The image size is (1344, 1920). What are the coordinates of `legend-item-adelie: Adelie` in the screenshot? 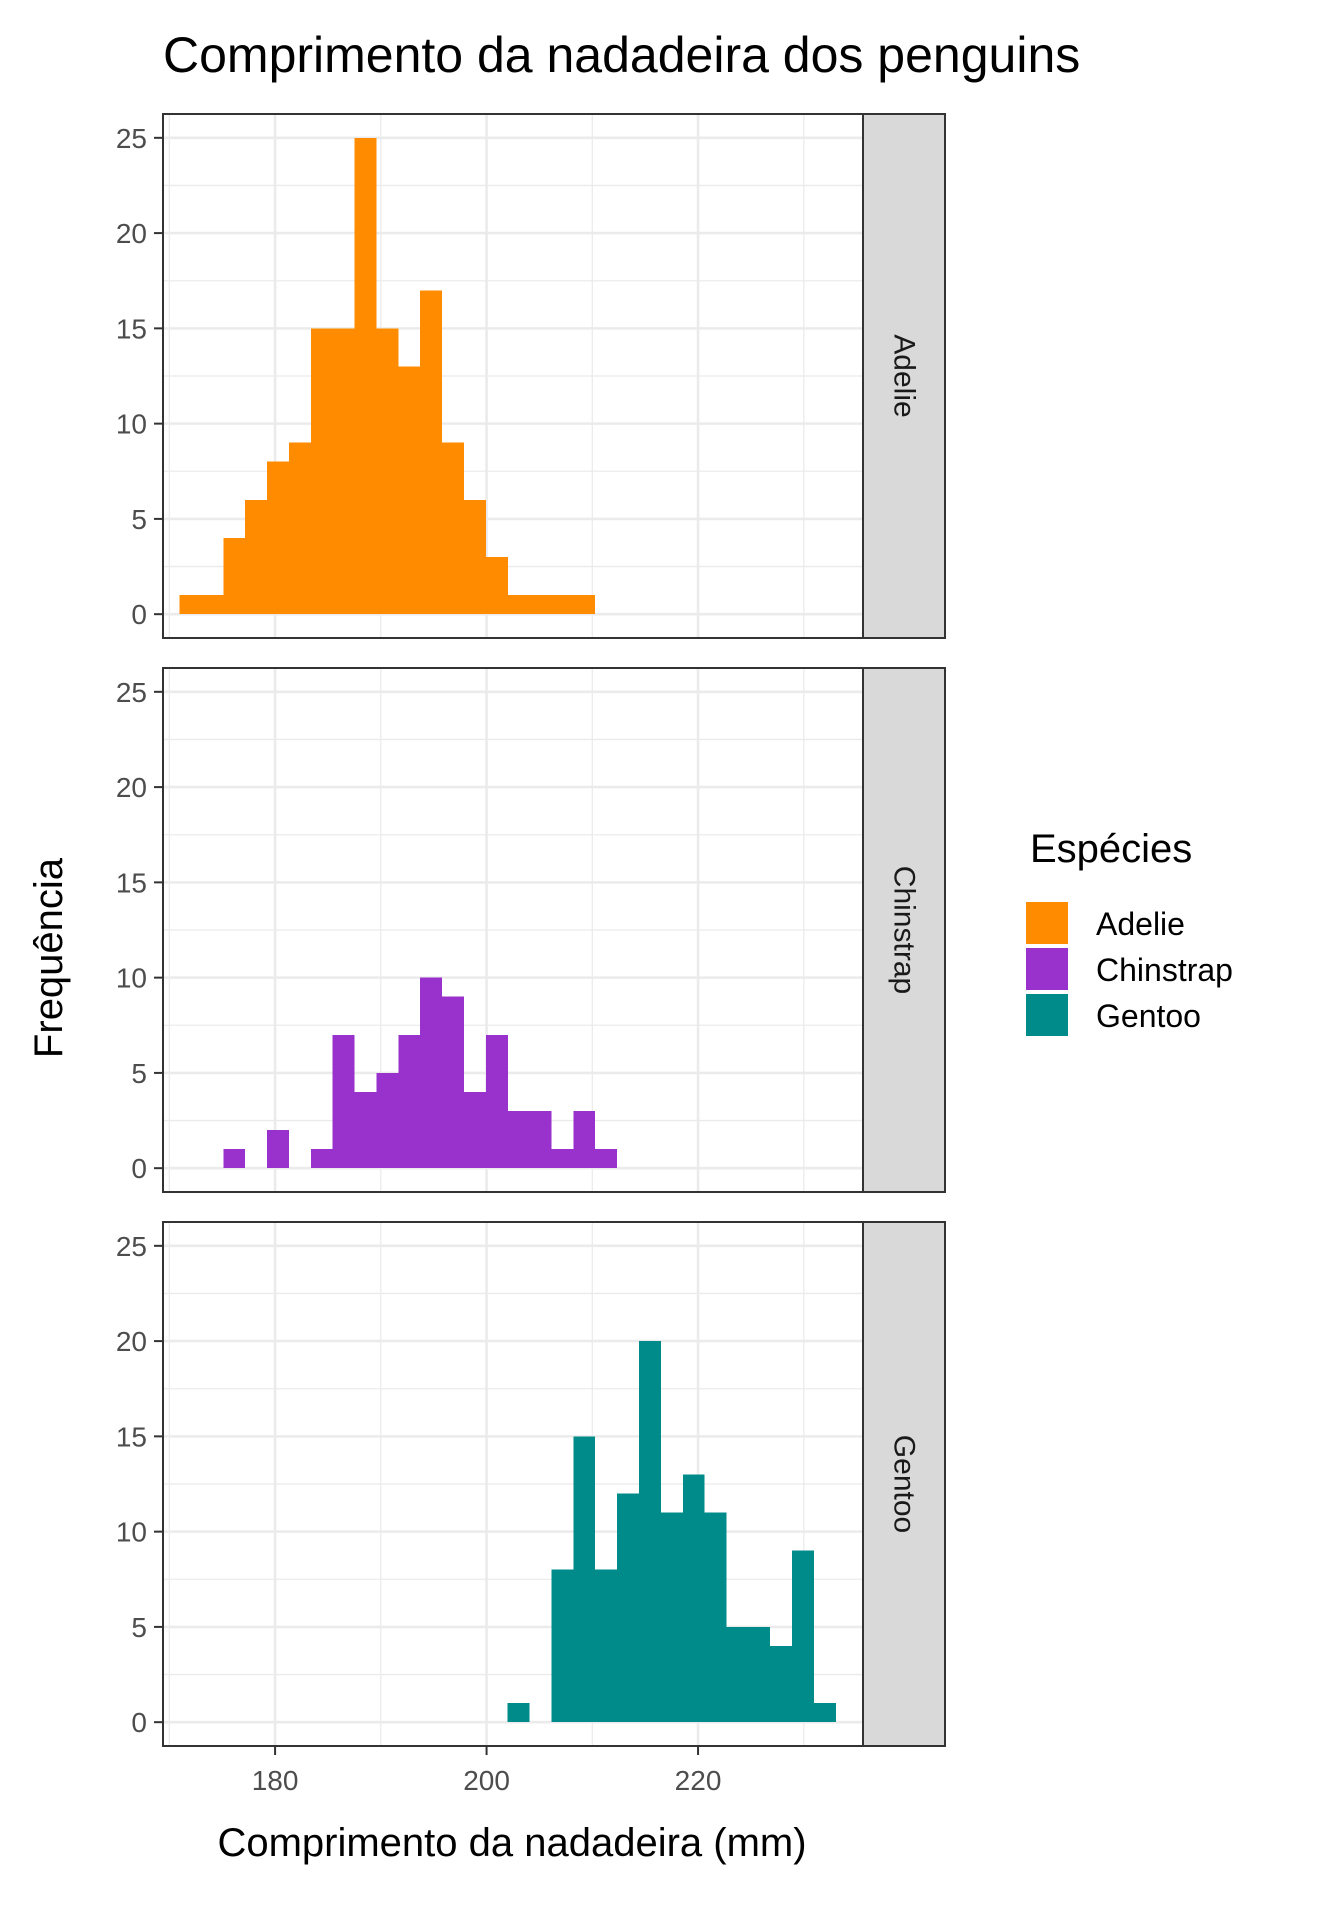 It's located at (1105, 923).